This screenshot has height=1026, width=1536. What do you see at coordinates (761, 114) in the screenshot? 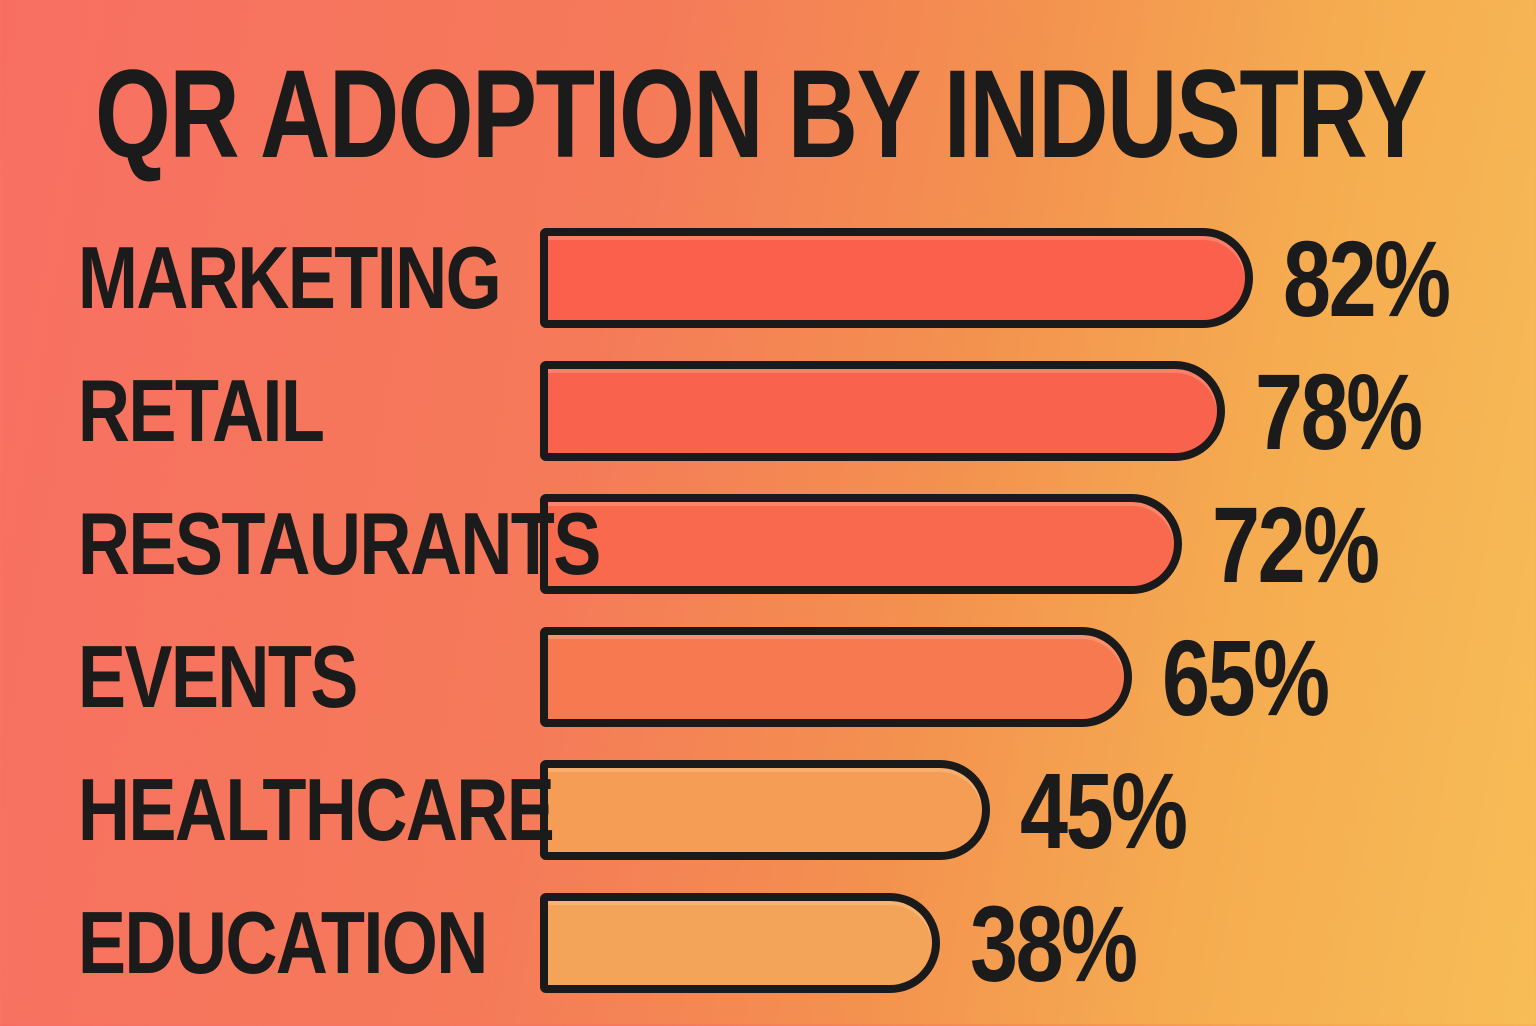
I see `chart-title: QR ADOPTION BY INDUSTRY` at bounding box center [761, 114].